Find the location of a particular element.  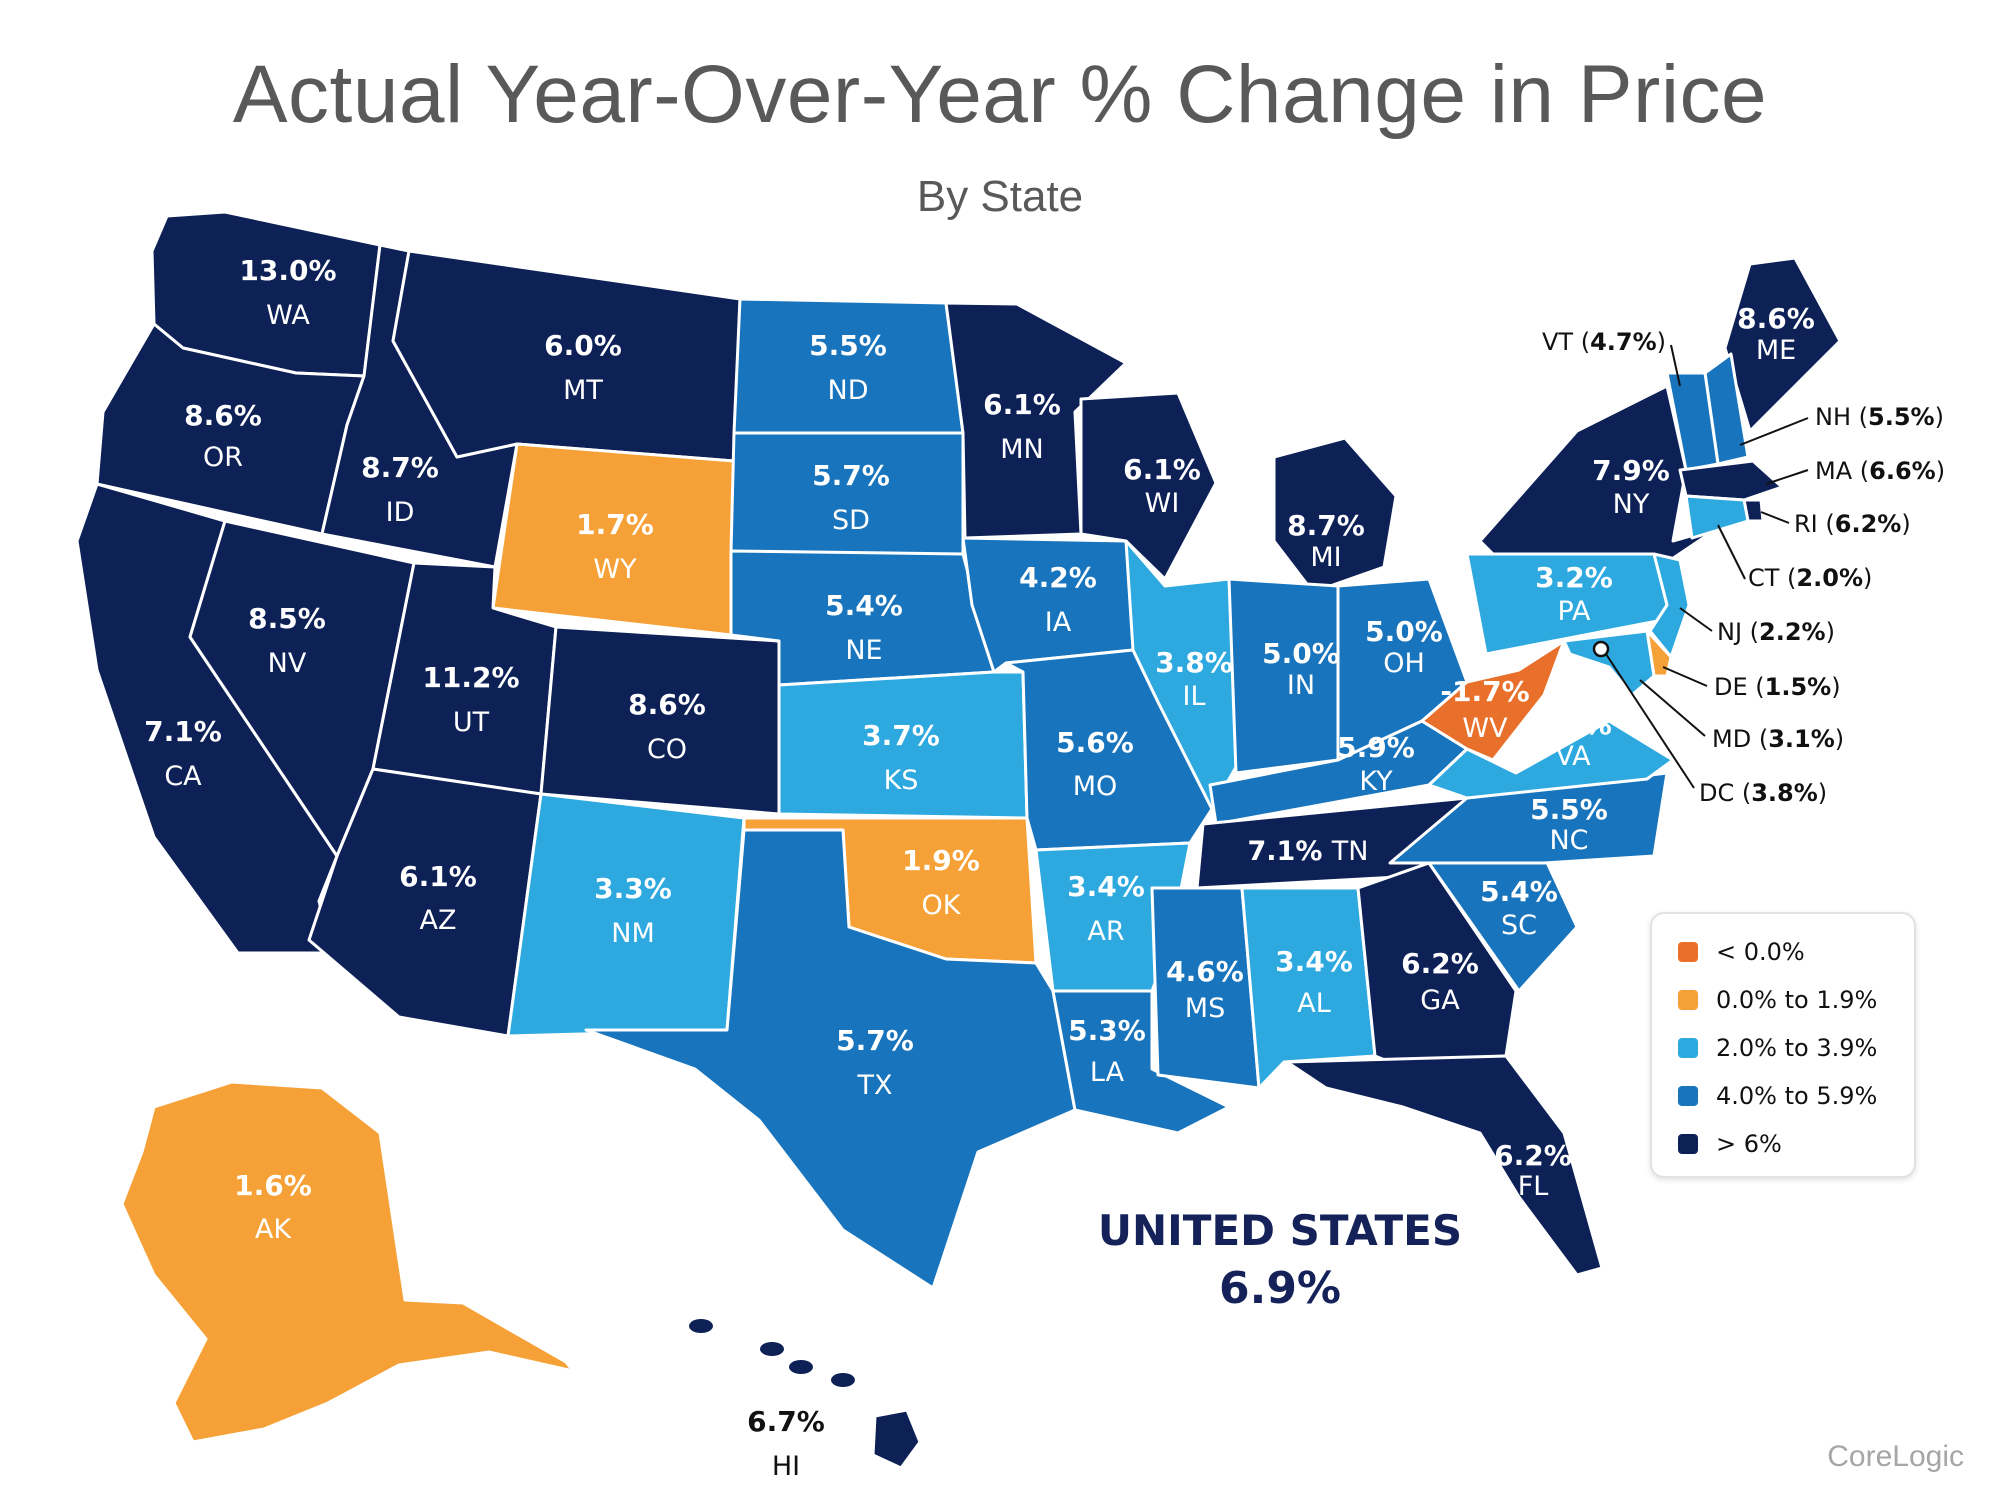

label-va: 3.0%VA is located at coordinates (1573, 740).